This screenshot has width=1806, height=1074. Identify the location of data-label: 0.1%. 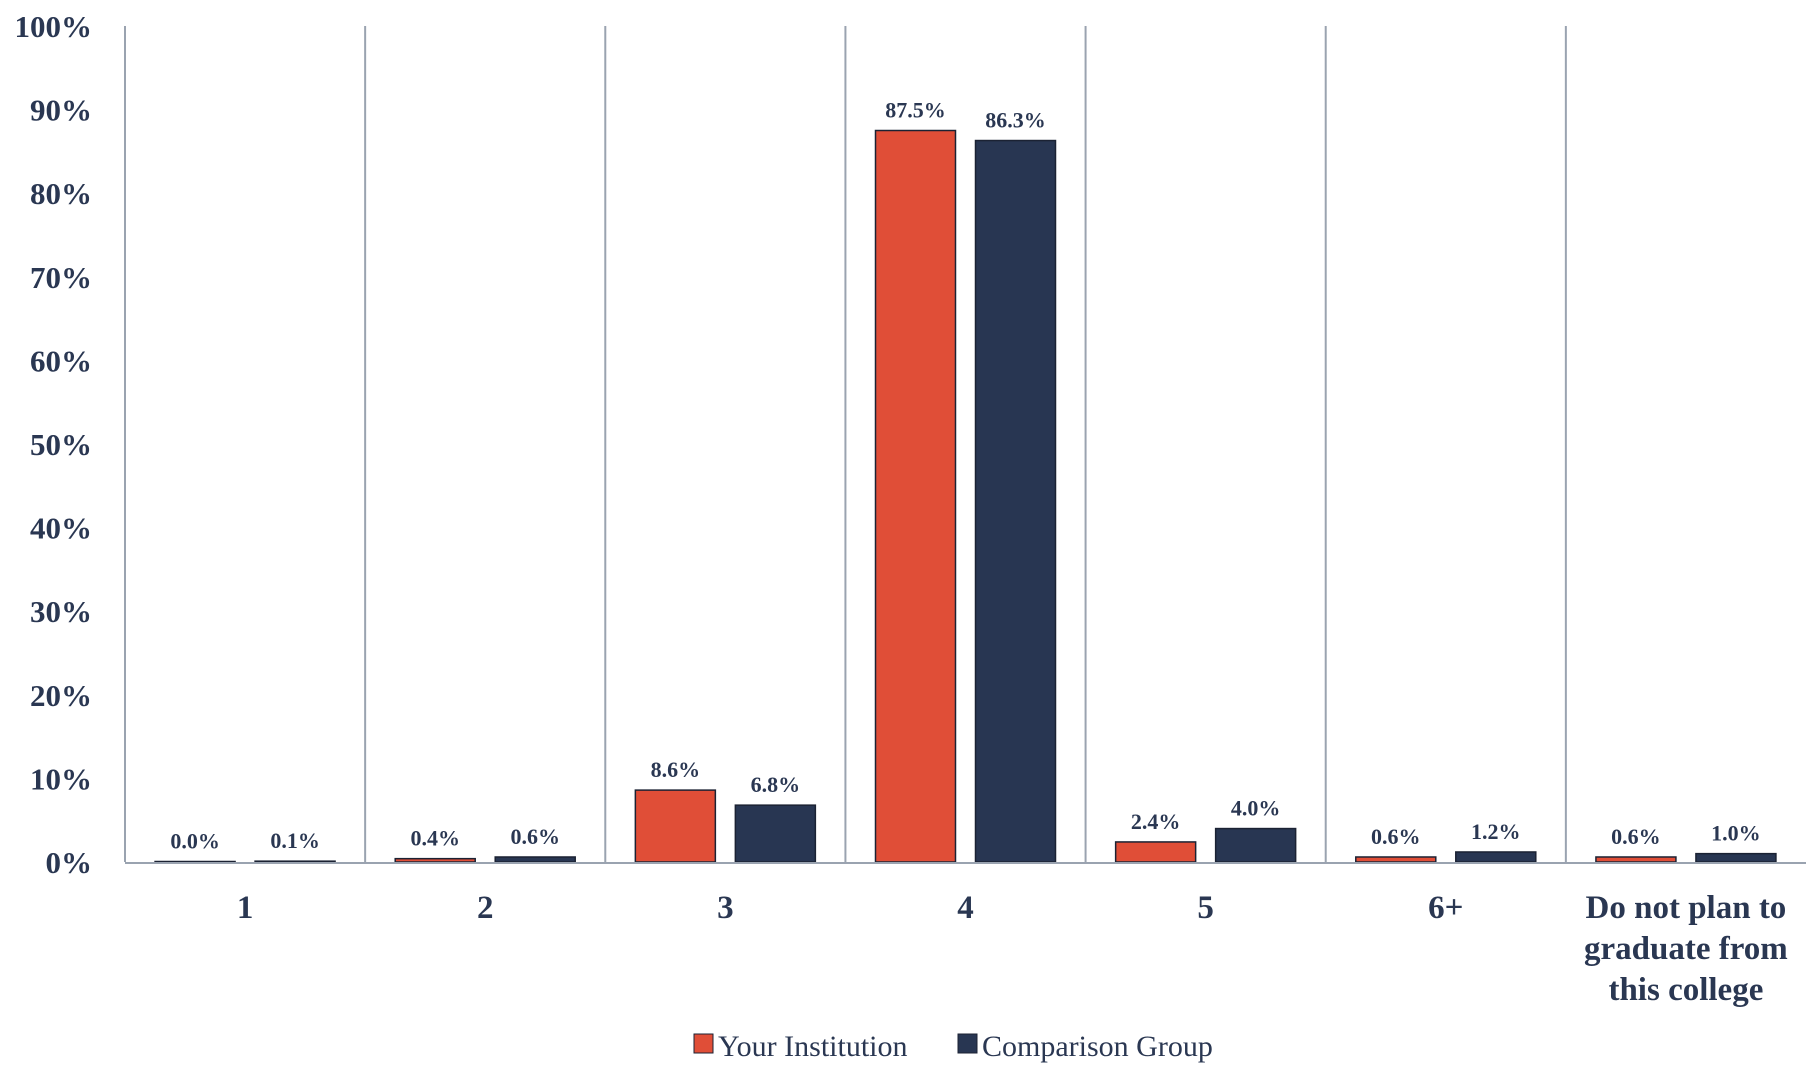
(295, 840).